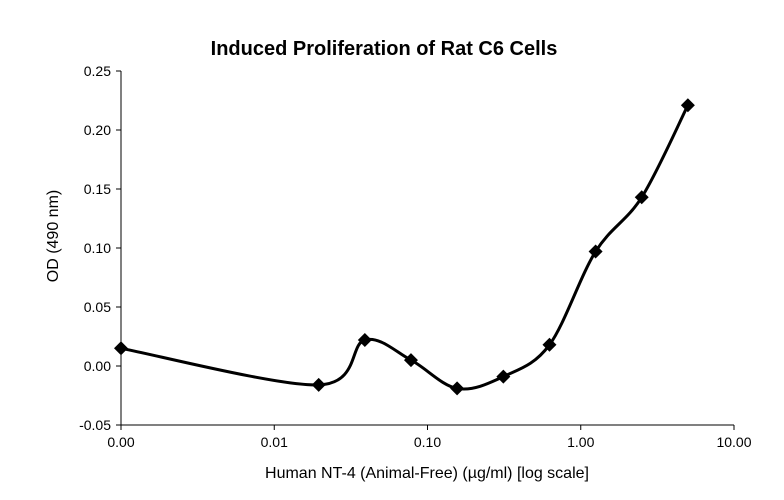 This screenshot has height=500, width=784. I want to click on x-tick-label: 0.10, so click(427, 442).